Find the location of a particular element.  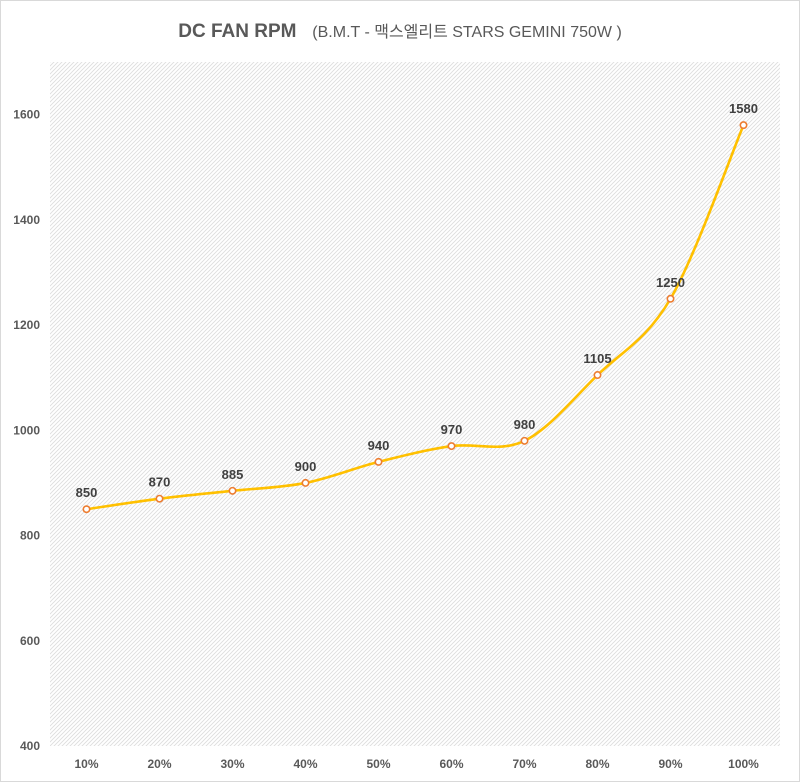

y-tick-label: 1400 is located at coordinates (26, 220).